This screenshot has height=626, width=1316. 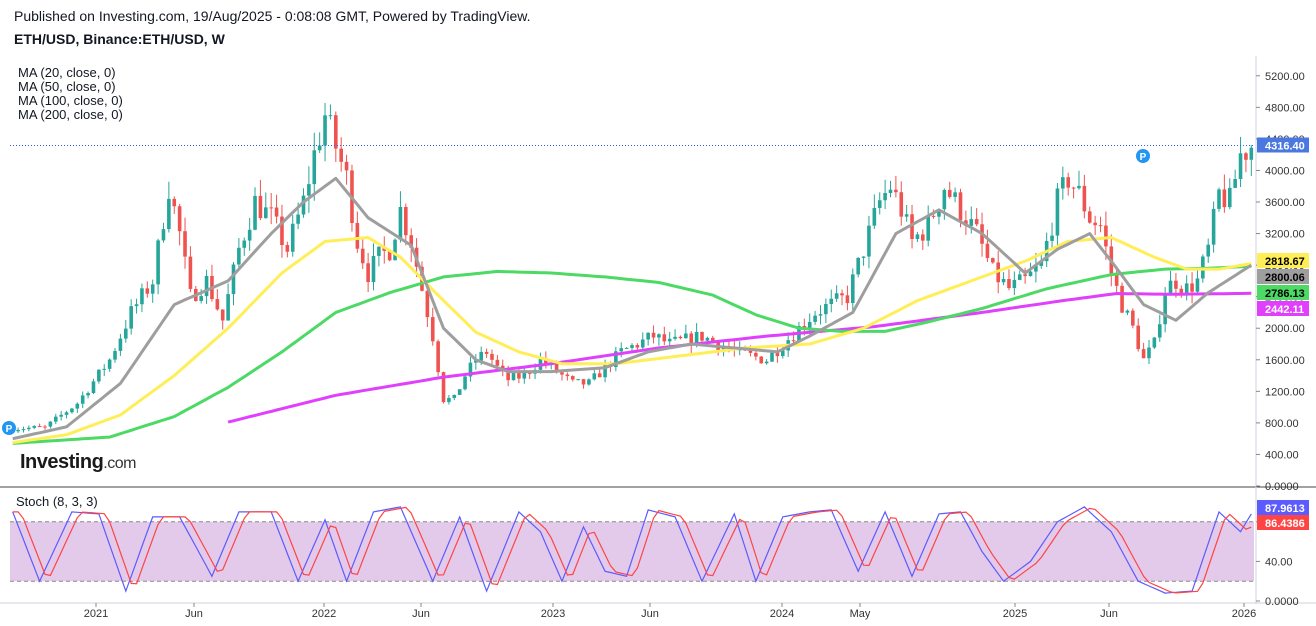 What do you see at coordinates (119, 39) in the screenshot?
I see `symbol-title: ETH/USD, Binance:ETH/USD, W` at bounding box center [119, 39].